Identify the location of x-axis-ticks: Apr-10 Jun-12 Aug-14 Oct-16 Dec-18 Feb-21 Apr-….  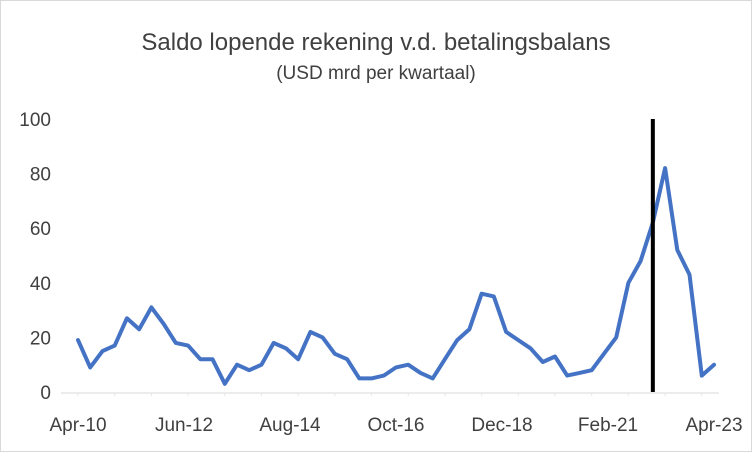
(395, 425).